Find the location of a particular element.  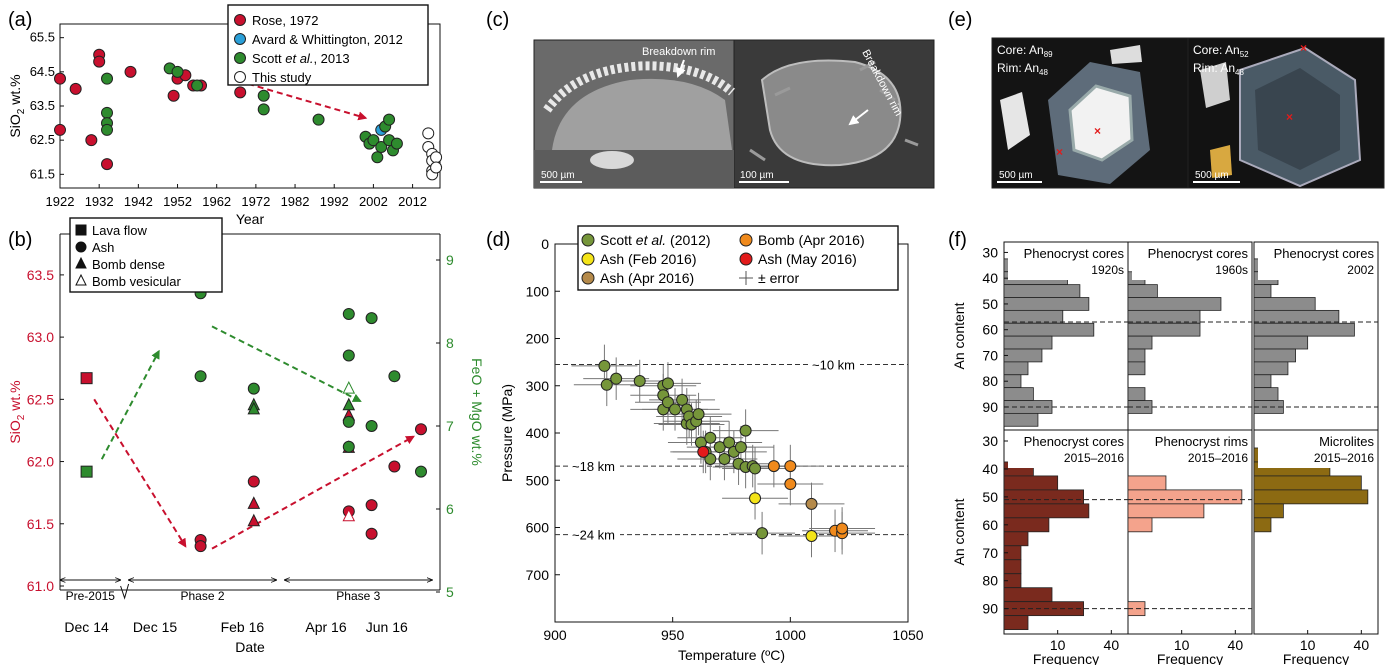

d-legend-label-part: Scott is located at coordinates (618, 240).